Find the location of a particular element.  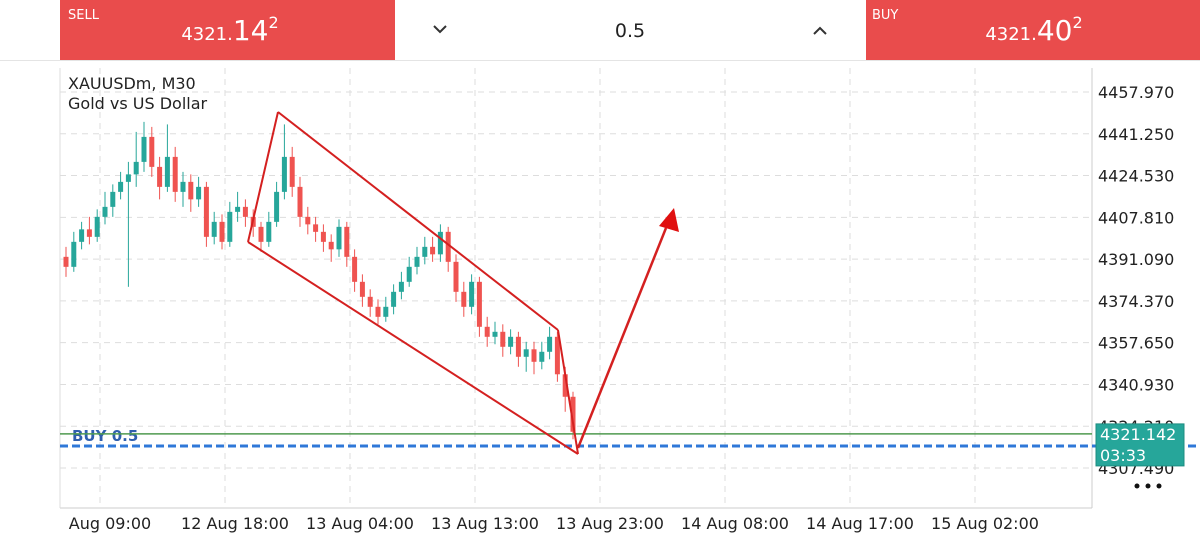

lot-increase is located at coordinates (820, 30).